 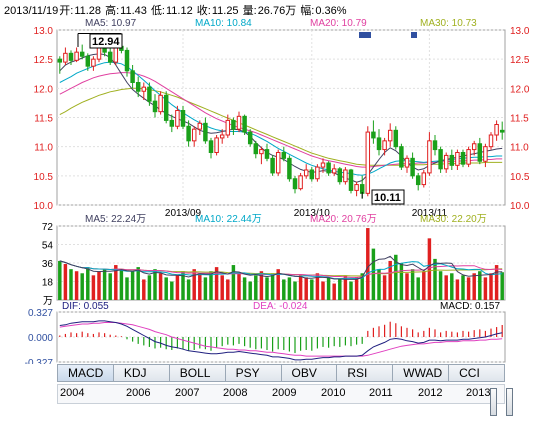 I want to click on volume-value: 26.76万, so click(x=277, y=11).